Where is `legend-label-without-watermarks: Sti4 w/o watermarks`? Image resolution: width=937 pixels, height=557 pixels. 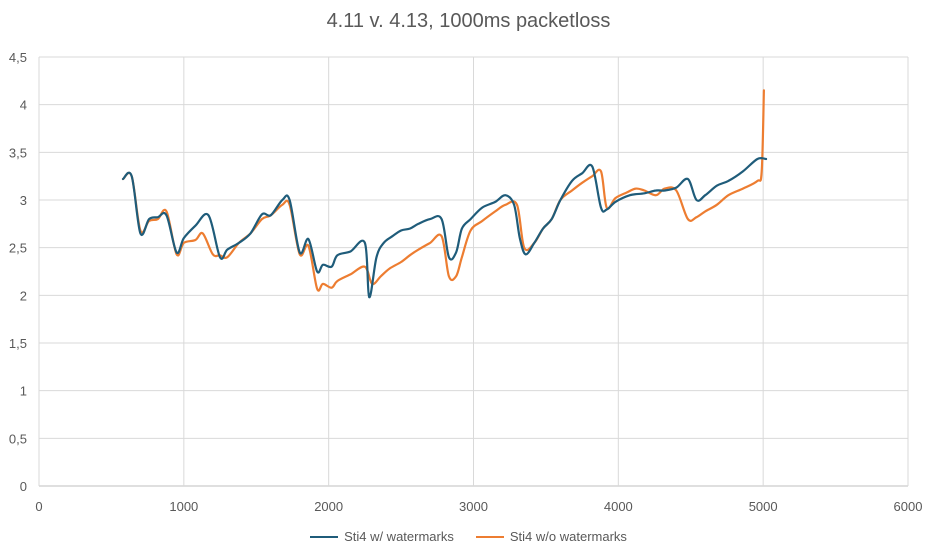
legend-label-without-watermarks: Sti4 w/o watermarks is located at coordinates (568, 536).